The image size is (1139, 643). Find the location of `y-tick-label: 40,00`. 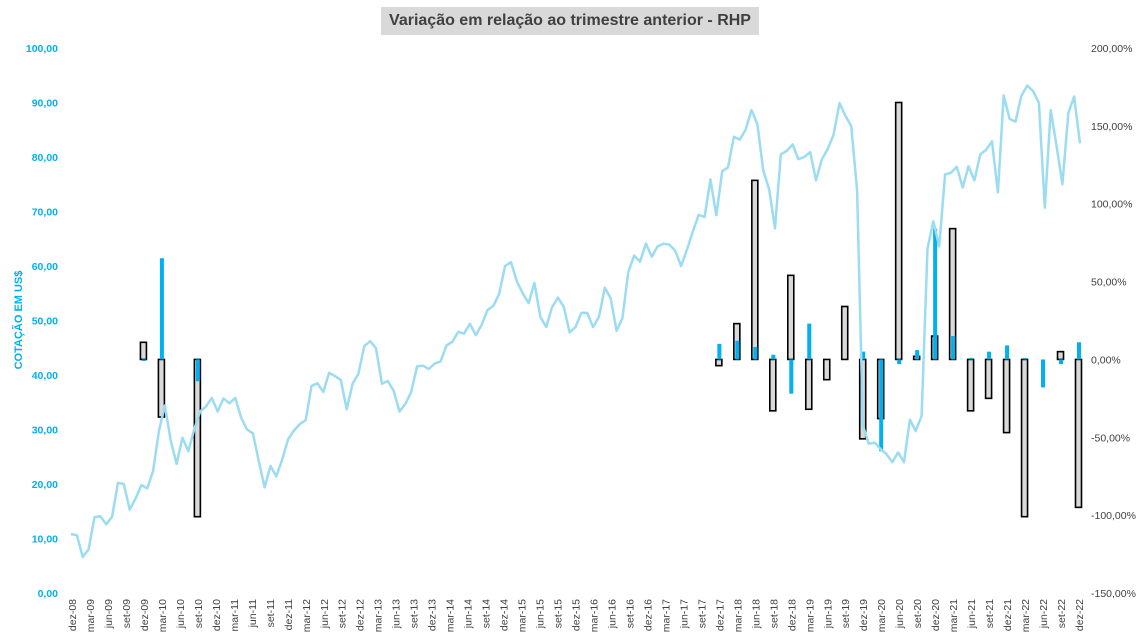

y-tick-label: 40,00 is located at coordinates (45, 376).